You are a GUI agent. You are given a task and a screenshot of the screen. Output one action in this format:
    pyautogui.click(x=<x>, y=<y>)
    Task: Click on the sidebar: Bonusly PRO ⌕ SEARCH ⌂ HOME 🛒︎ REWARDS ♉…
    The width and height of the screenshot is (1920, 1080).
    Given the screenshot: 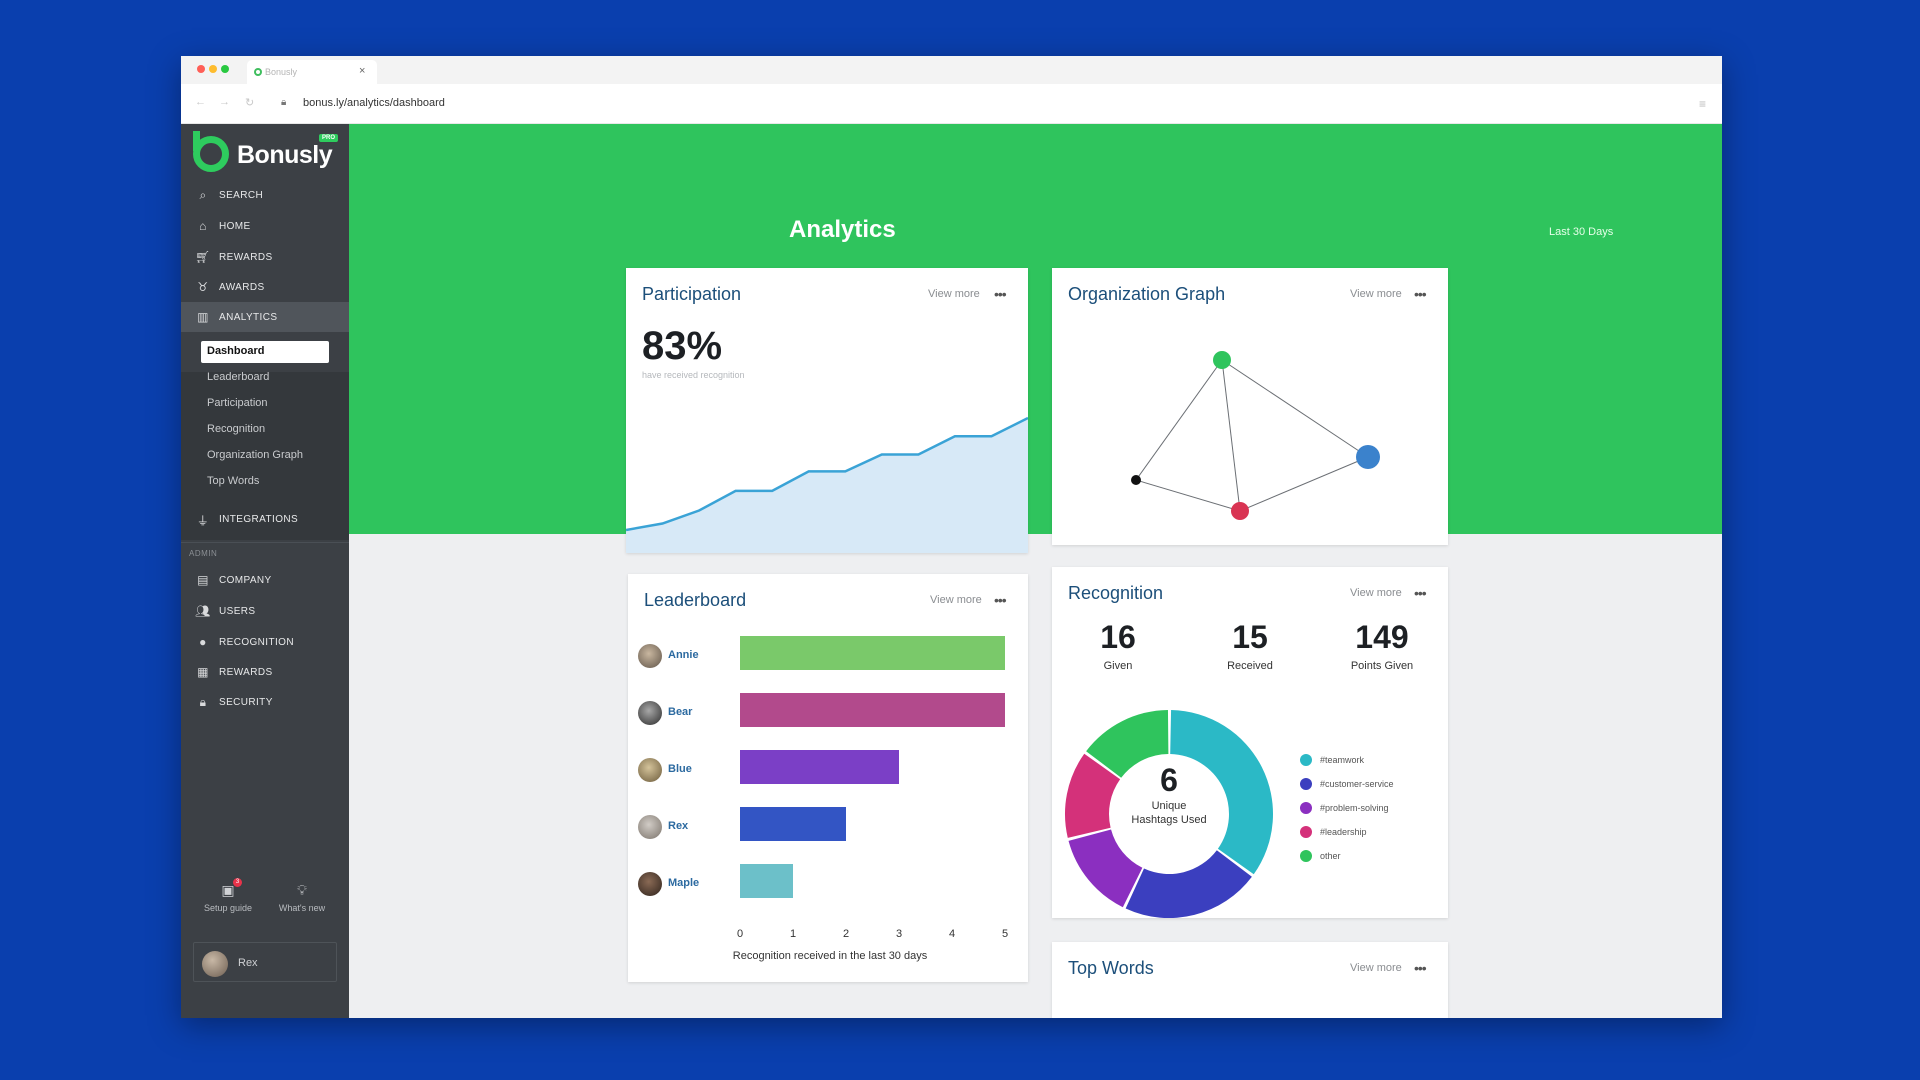 What is the action you would take?
    pyautogui.click(x=265, y=571)
    